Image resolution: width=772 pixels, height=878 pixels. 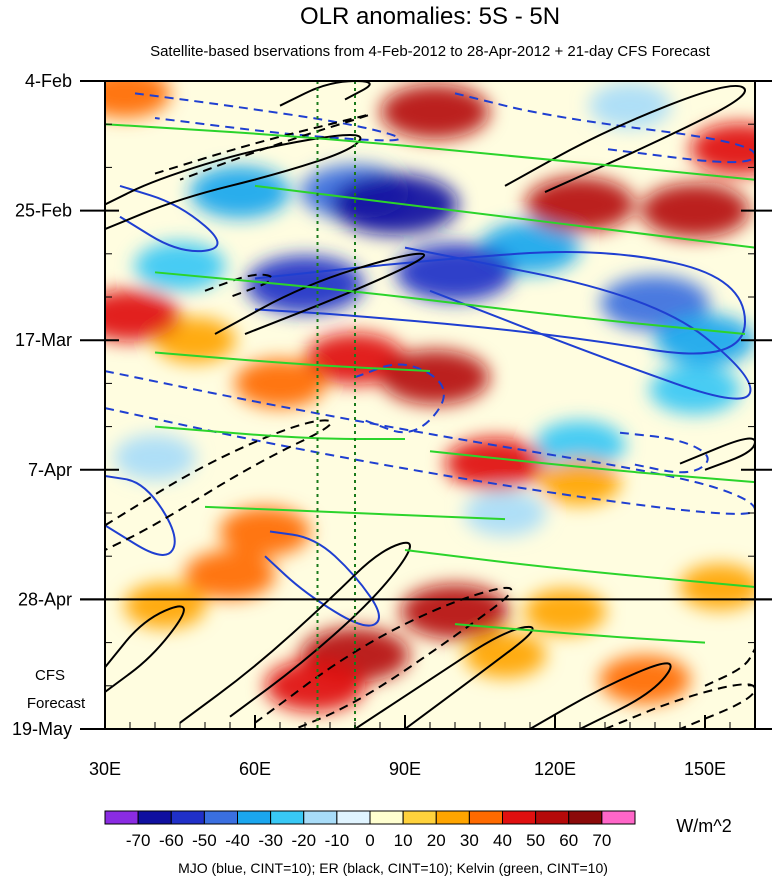 What do you see at coordinates (469, 840) in the screenshot?
I see `colorbar-label: 30` at bounding box center [469, 840].